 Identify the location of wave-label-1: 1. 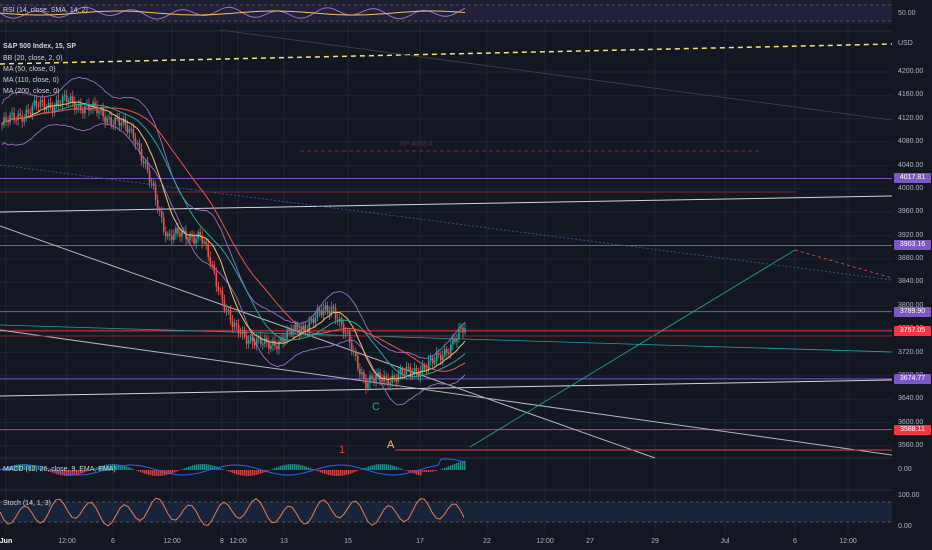
(342, 450).